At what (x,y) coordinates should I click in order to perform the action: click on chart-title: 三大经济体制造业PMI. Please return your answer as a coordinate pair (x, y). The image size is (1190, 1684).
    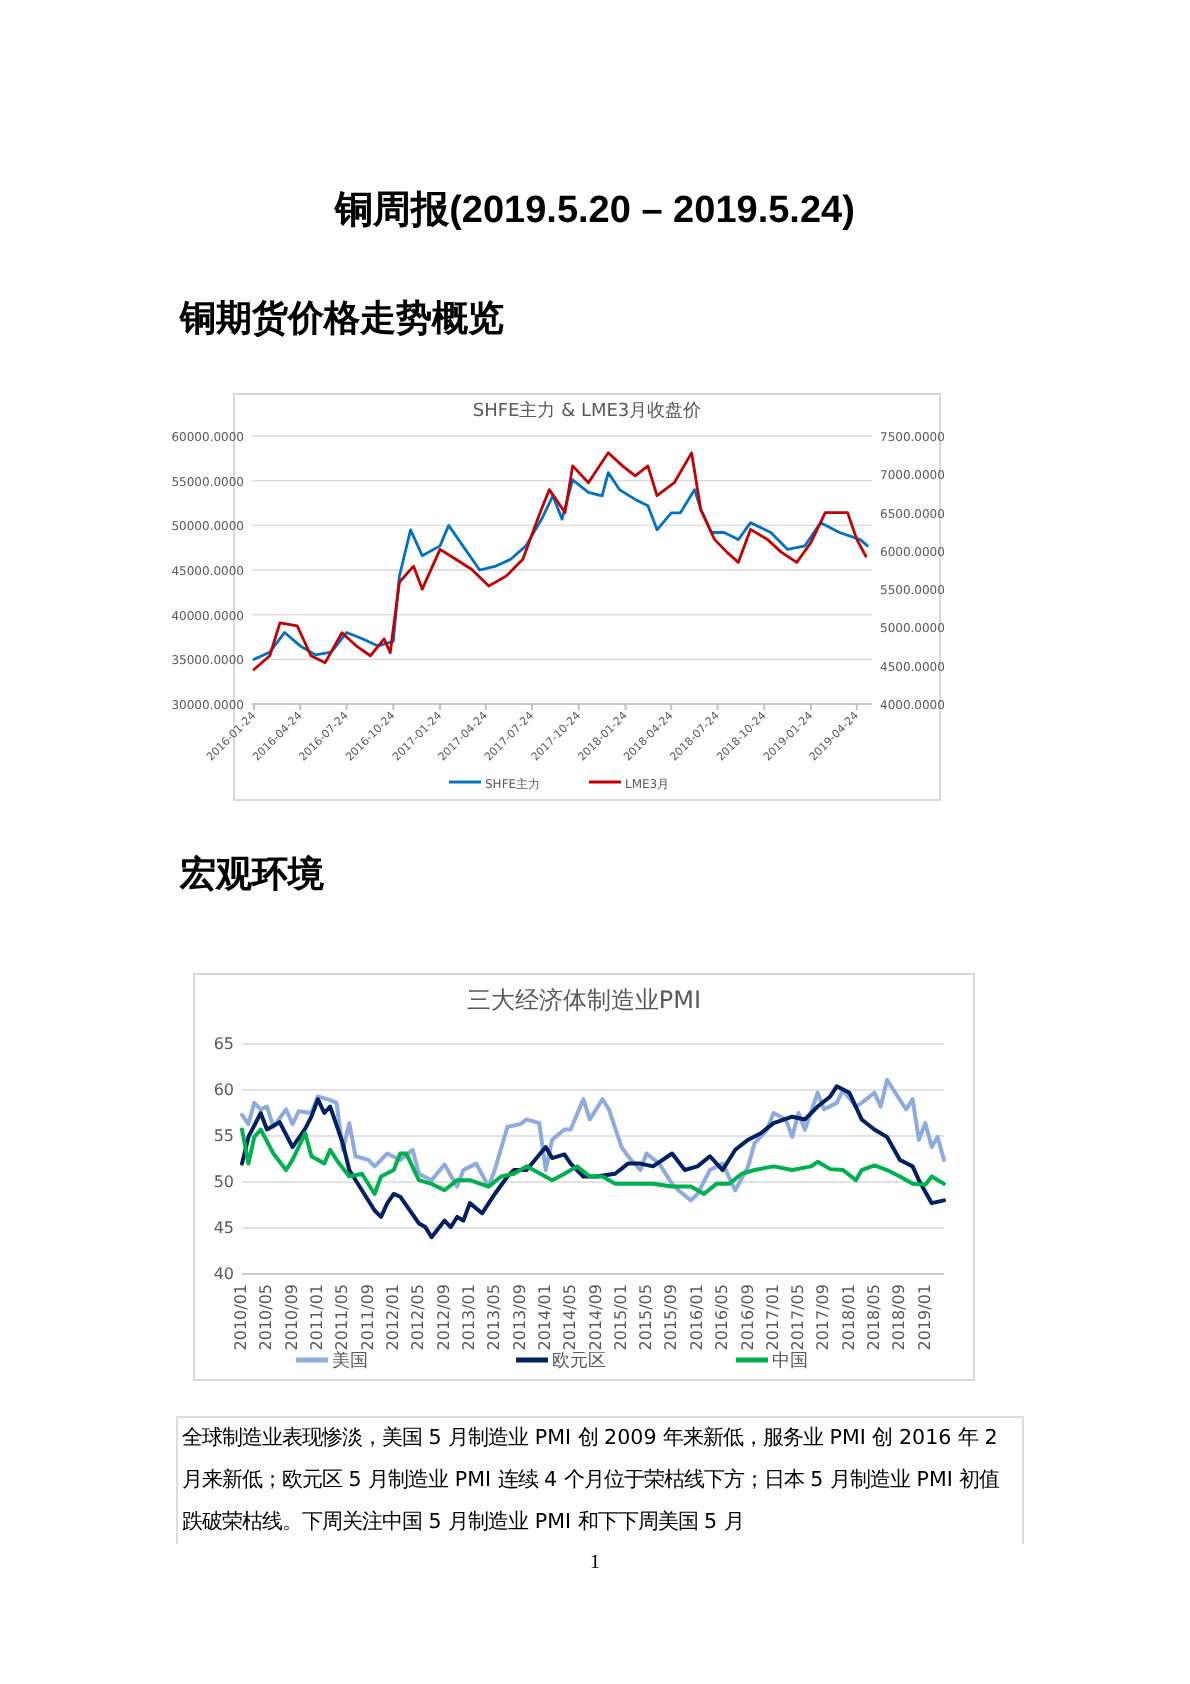
    Looking at the image, I should click on (584, 1000).